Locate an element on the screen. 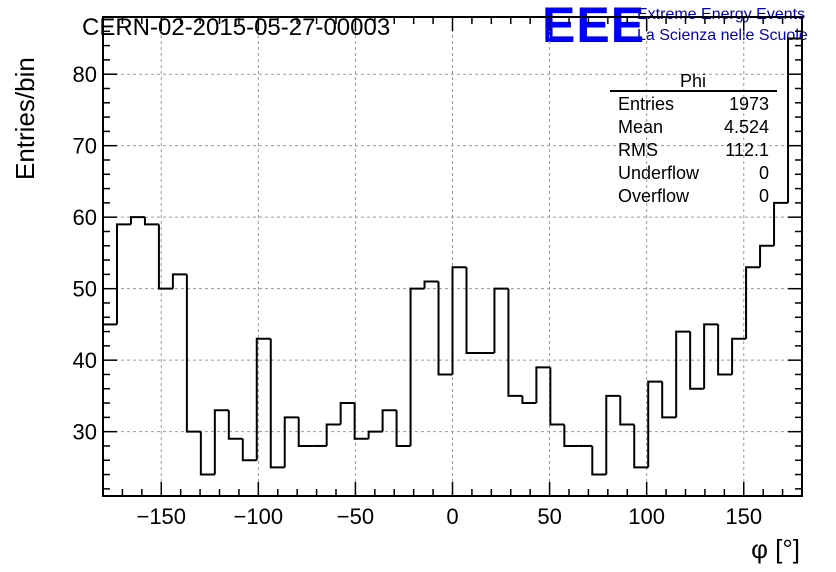 This screenshot has width=836, height=572. stats-value-underflow: 0 is located at coordinates (764, 173).